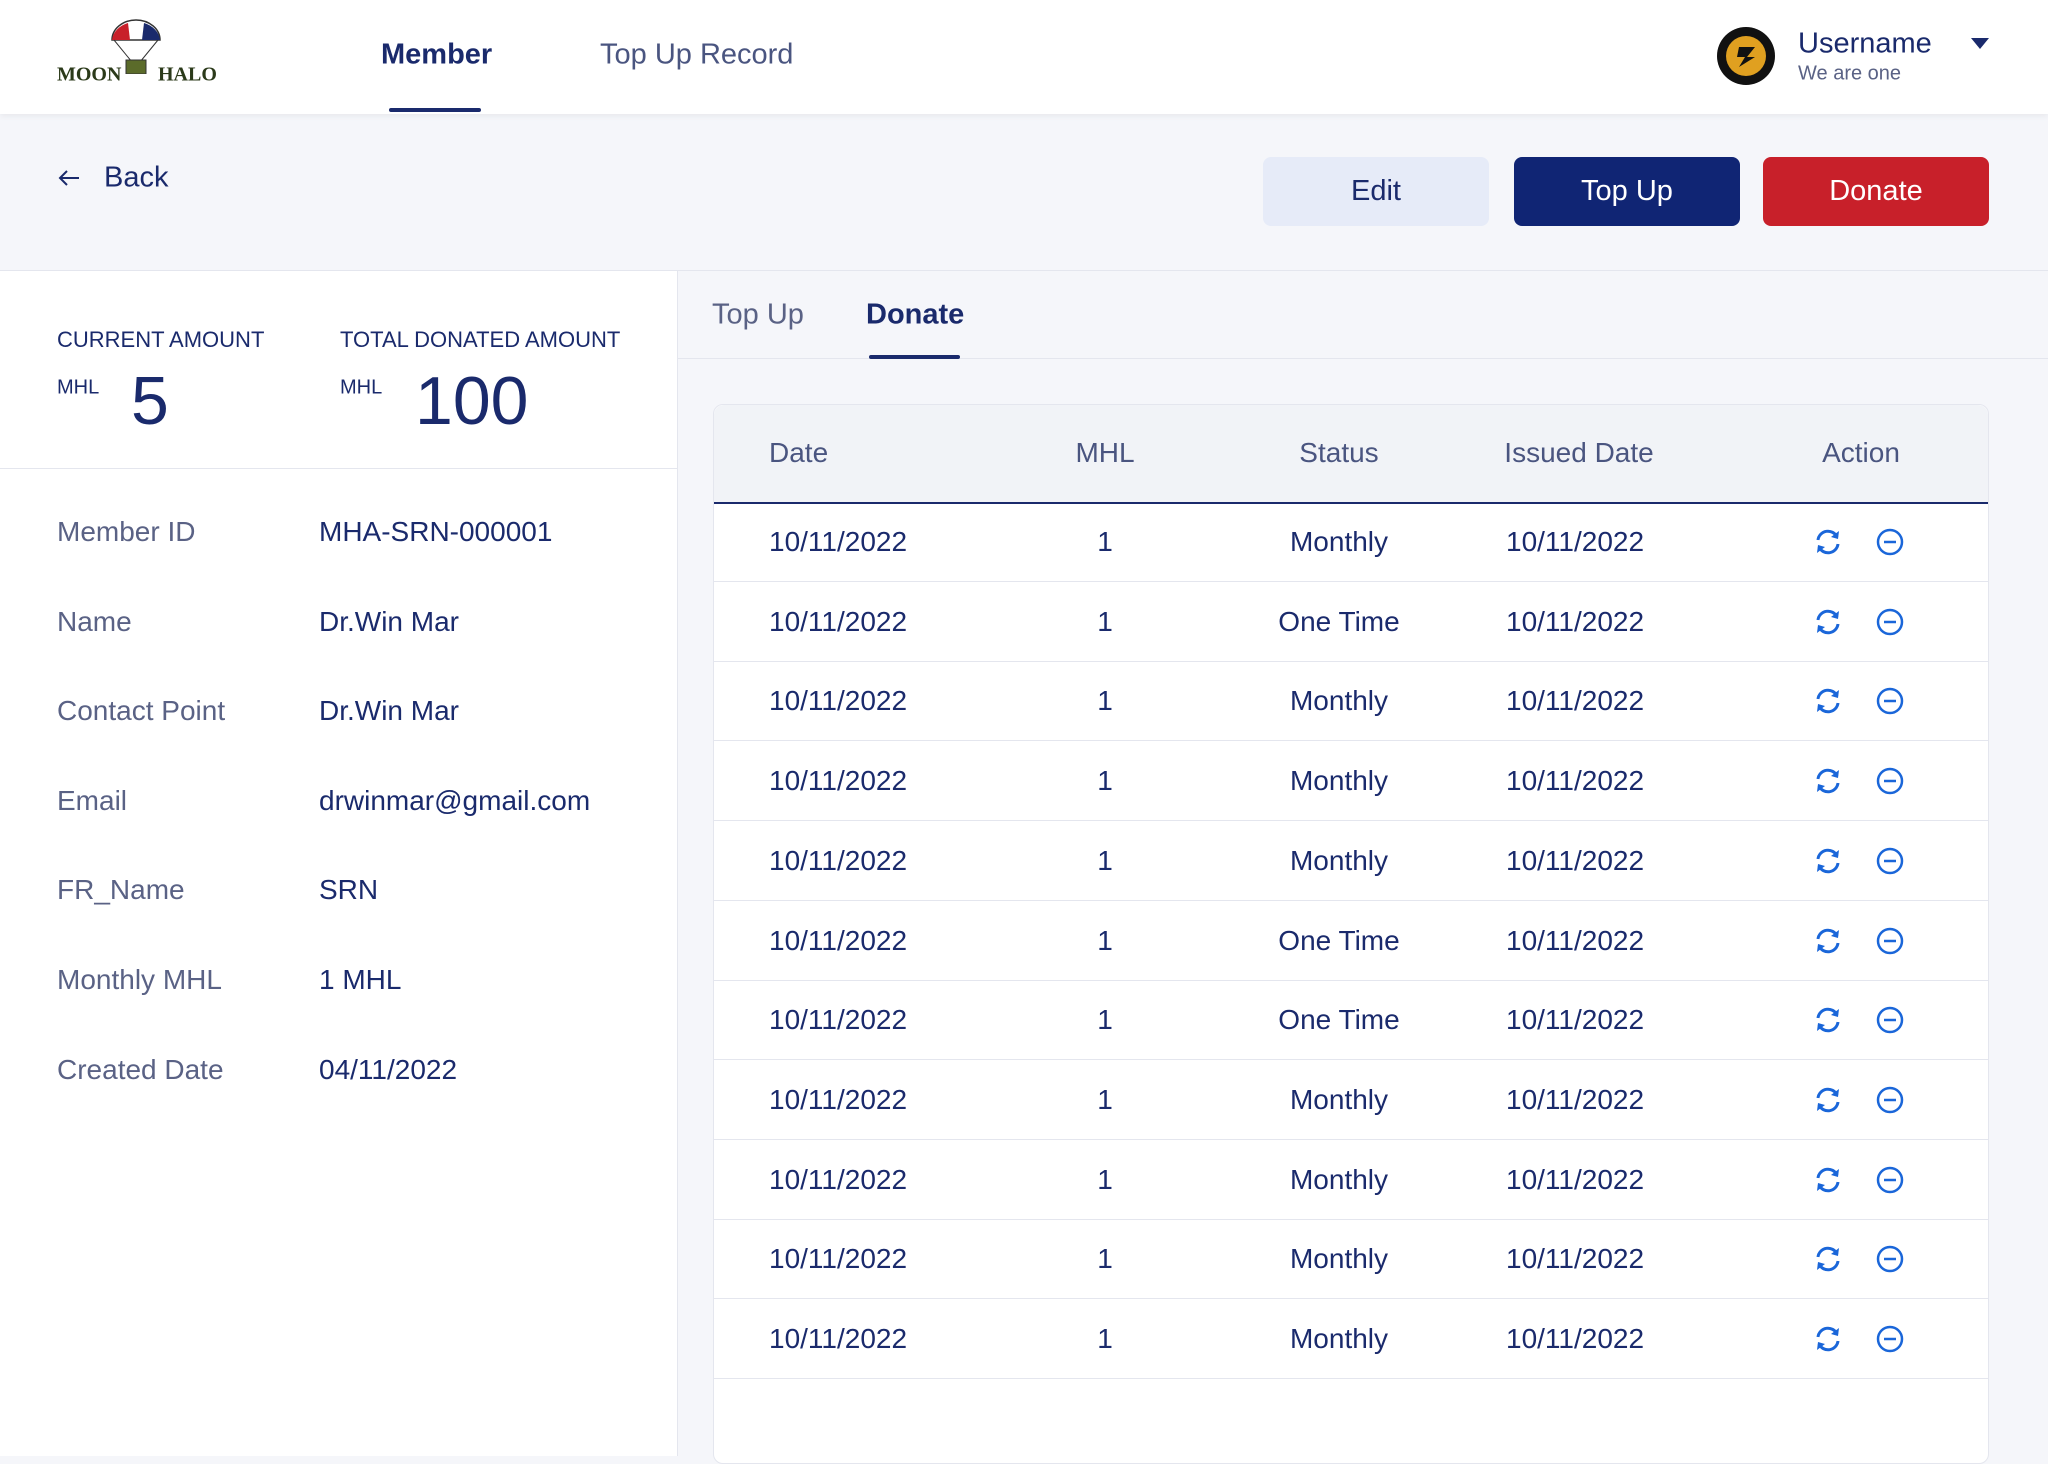  Describe the element at coordinates (94, 621) in the screenshot. I see `detail-label: Name` at that location.